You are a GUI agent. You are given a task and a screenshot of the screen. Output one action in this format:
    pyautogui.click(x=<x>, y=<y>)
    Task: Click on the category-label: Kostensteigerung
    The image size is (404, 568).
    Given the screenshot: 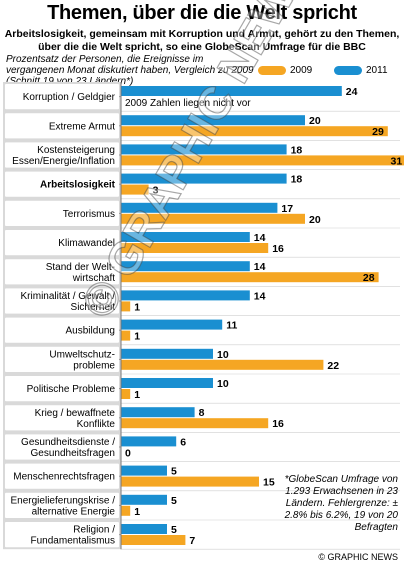 What is the action you would take?
    pyautogui.click(x=76, y=150)
    